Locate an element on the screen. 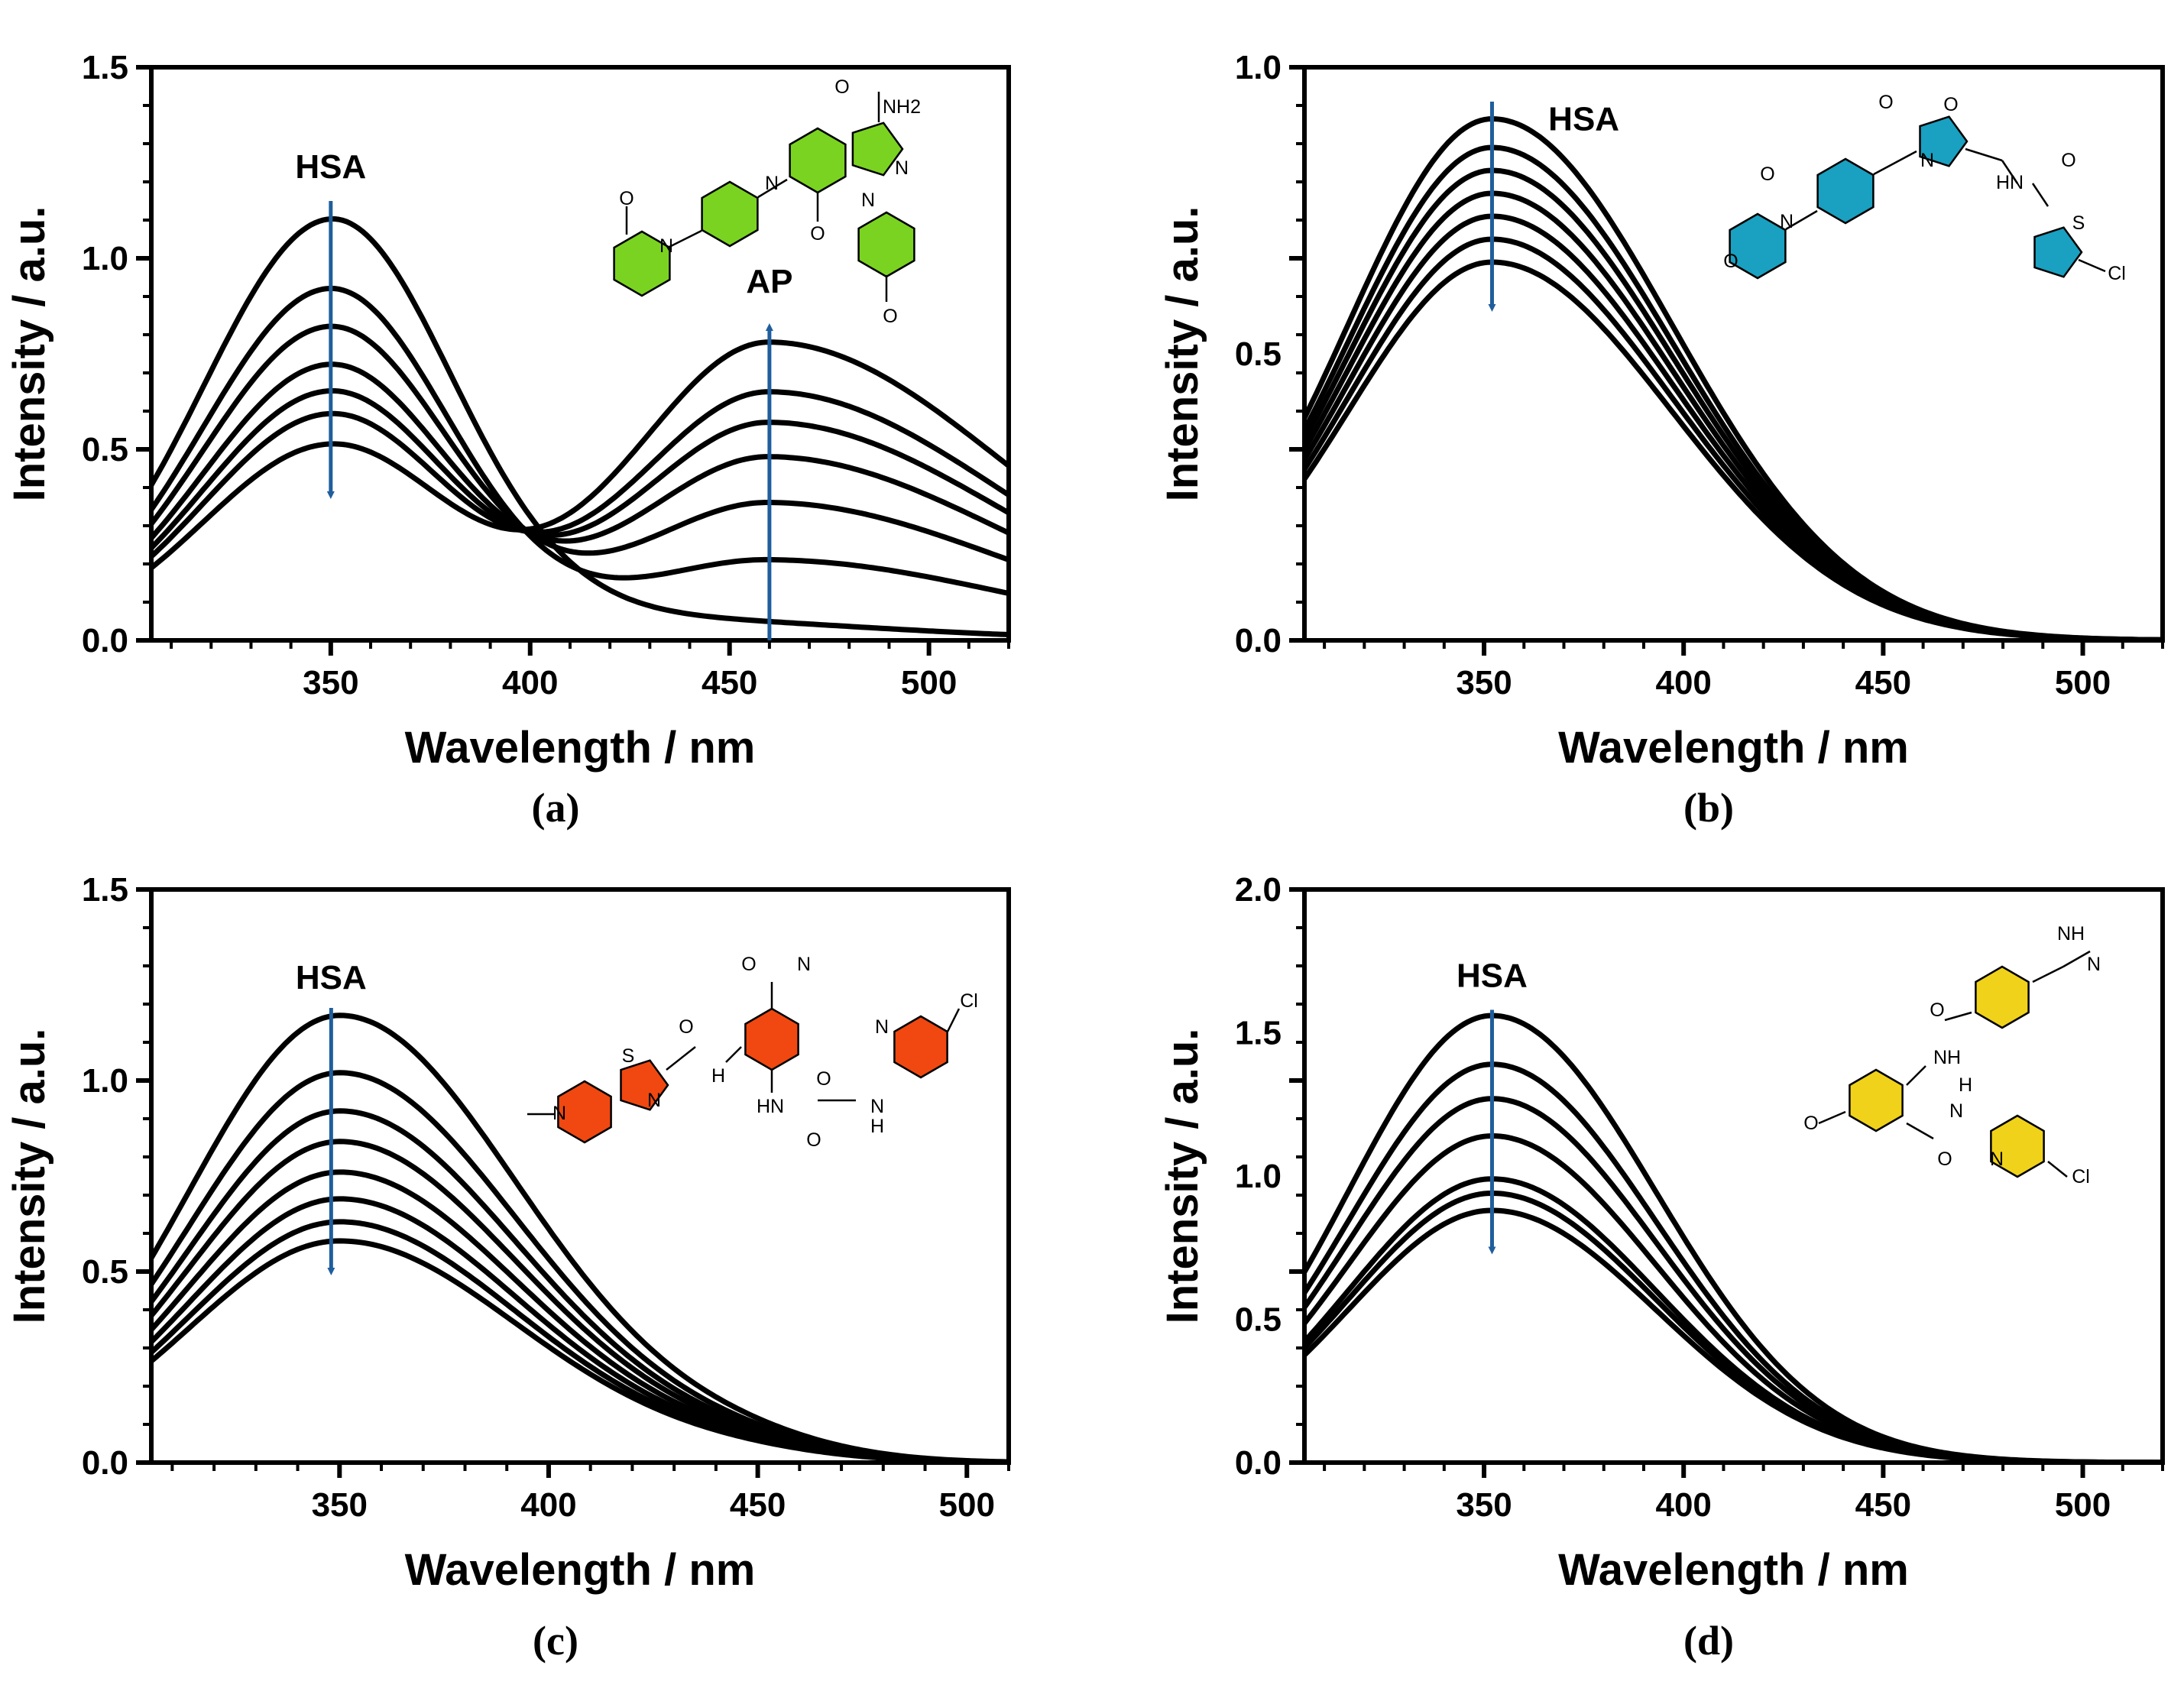  molecule-atom-label: NH is located at coordinates (1947, 1057).